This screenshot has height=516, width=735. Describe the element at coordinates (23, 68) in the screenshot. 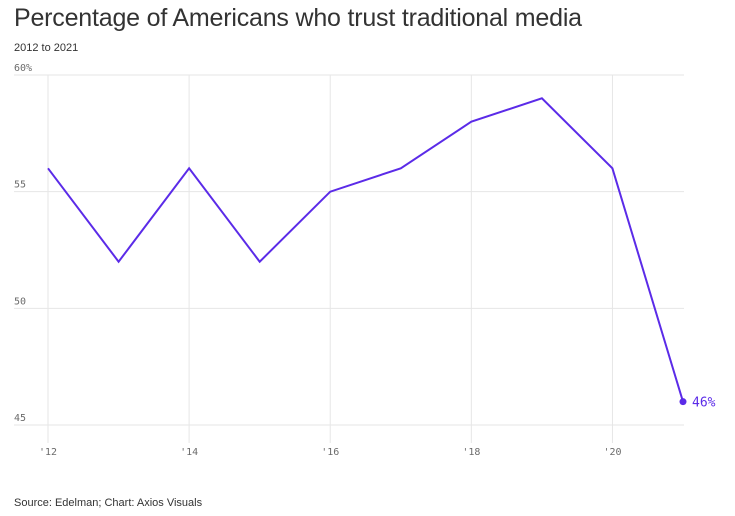

I see `y-tick-label: 60%` at that location.